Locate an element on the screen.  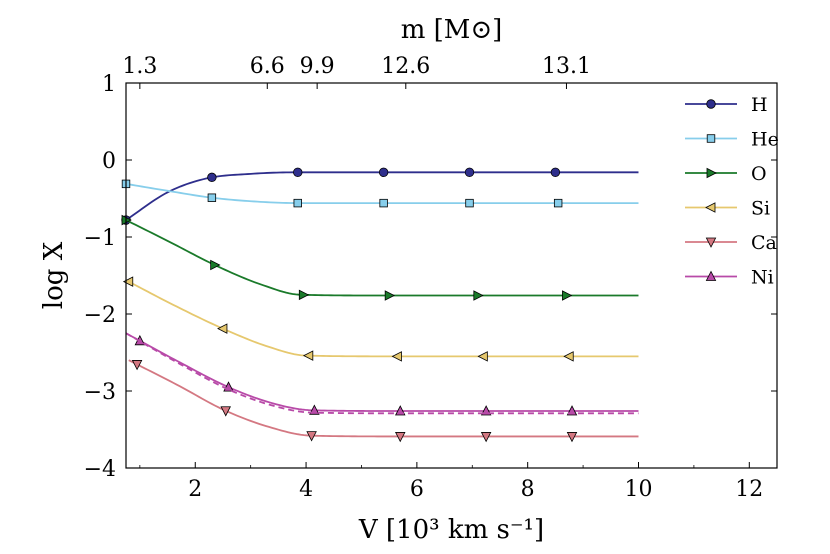
x-tick-label: 2 is located at coordinates (195, 489).